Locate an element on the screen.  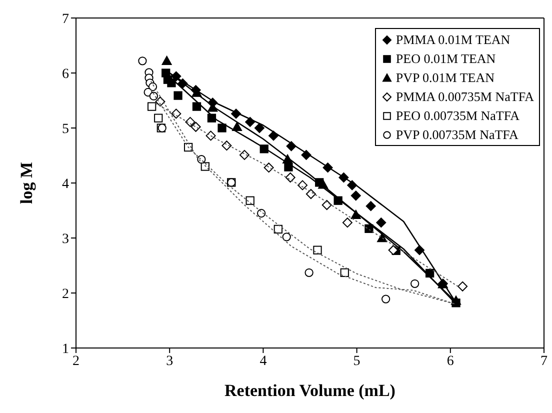
x-tick-label: 6 is located at coordinates (450, 361).